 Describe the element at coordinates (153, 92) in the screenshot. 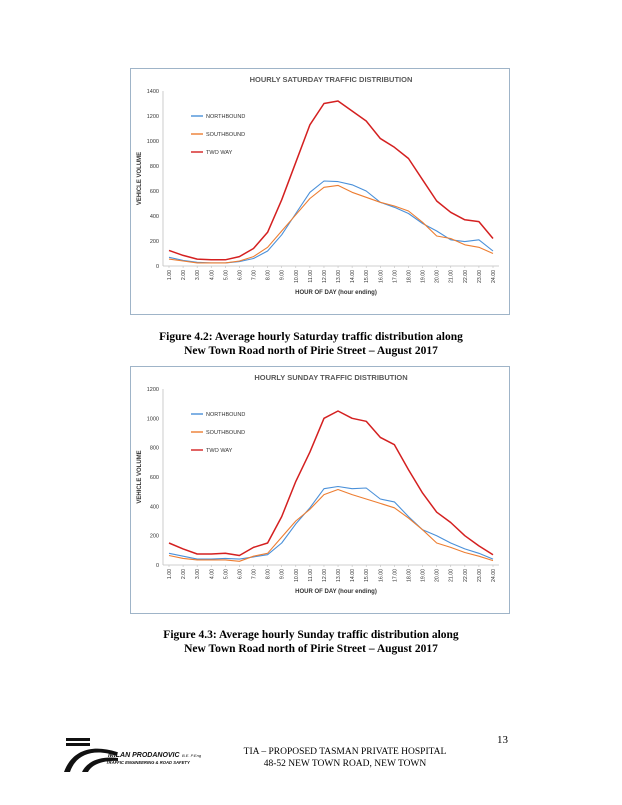

I see `y-tick-label: 1400` at that location.